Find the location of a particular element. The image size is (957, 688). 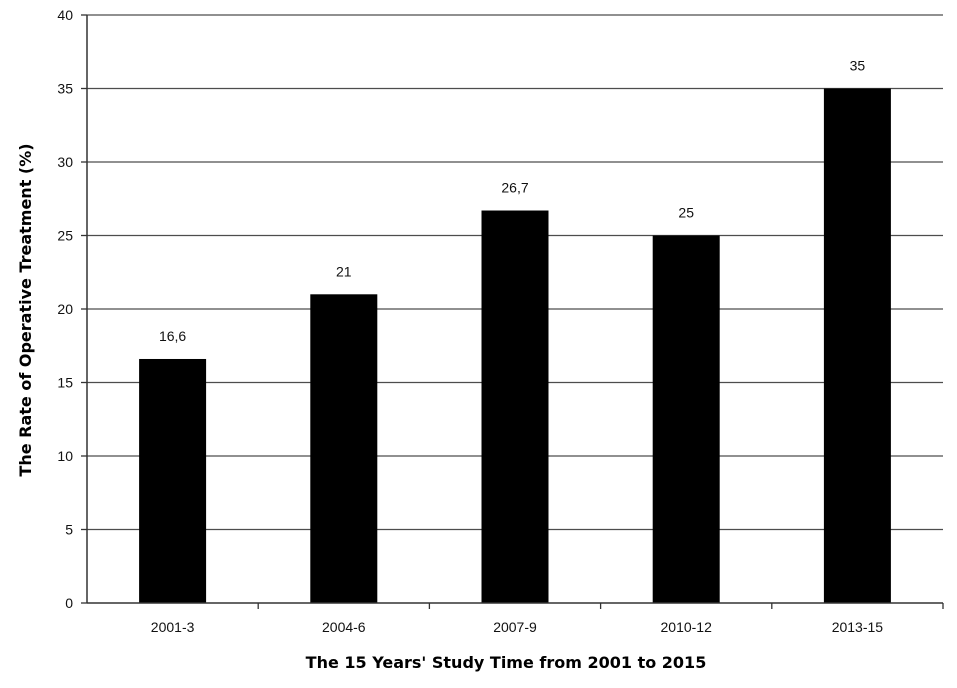

data-label: 21 is located at coordinates (344, 271).